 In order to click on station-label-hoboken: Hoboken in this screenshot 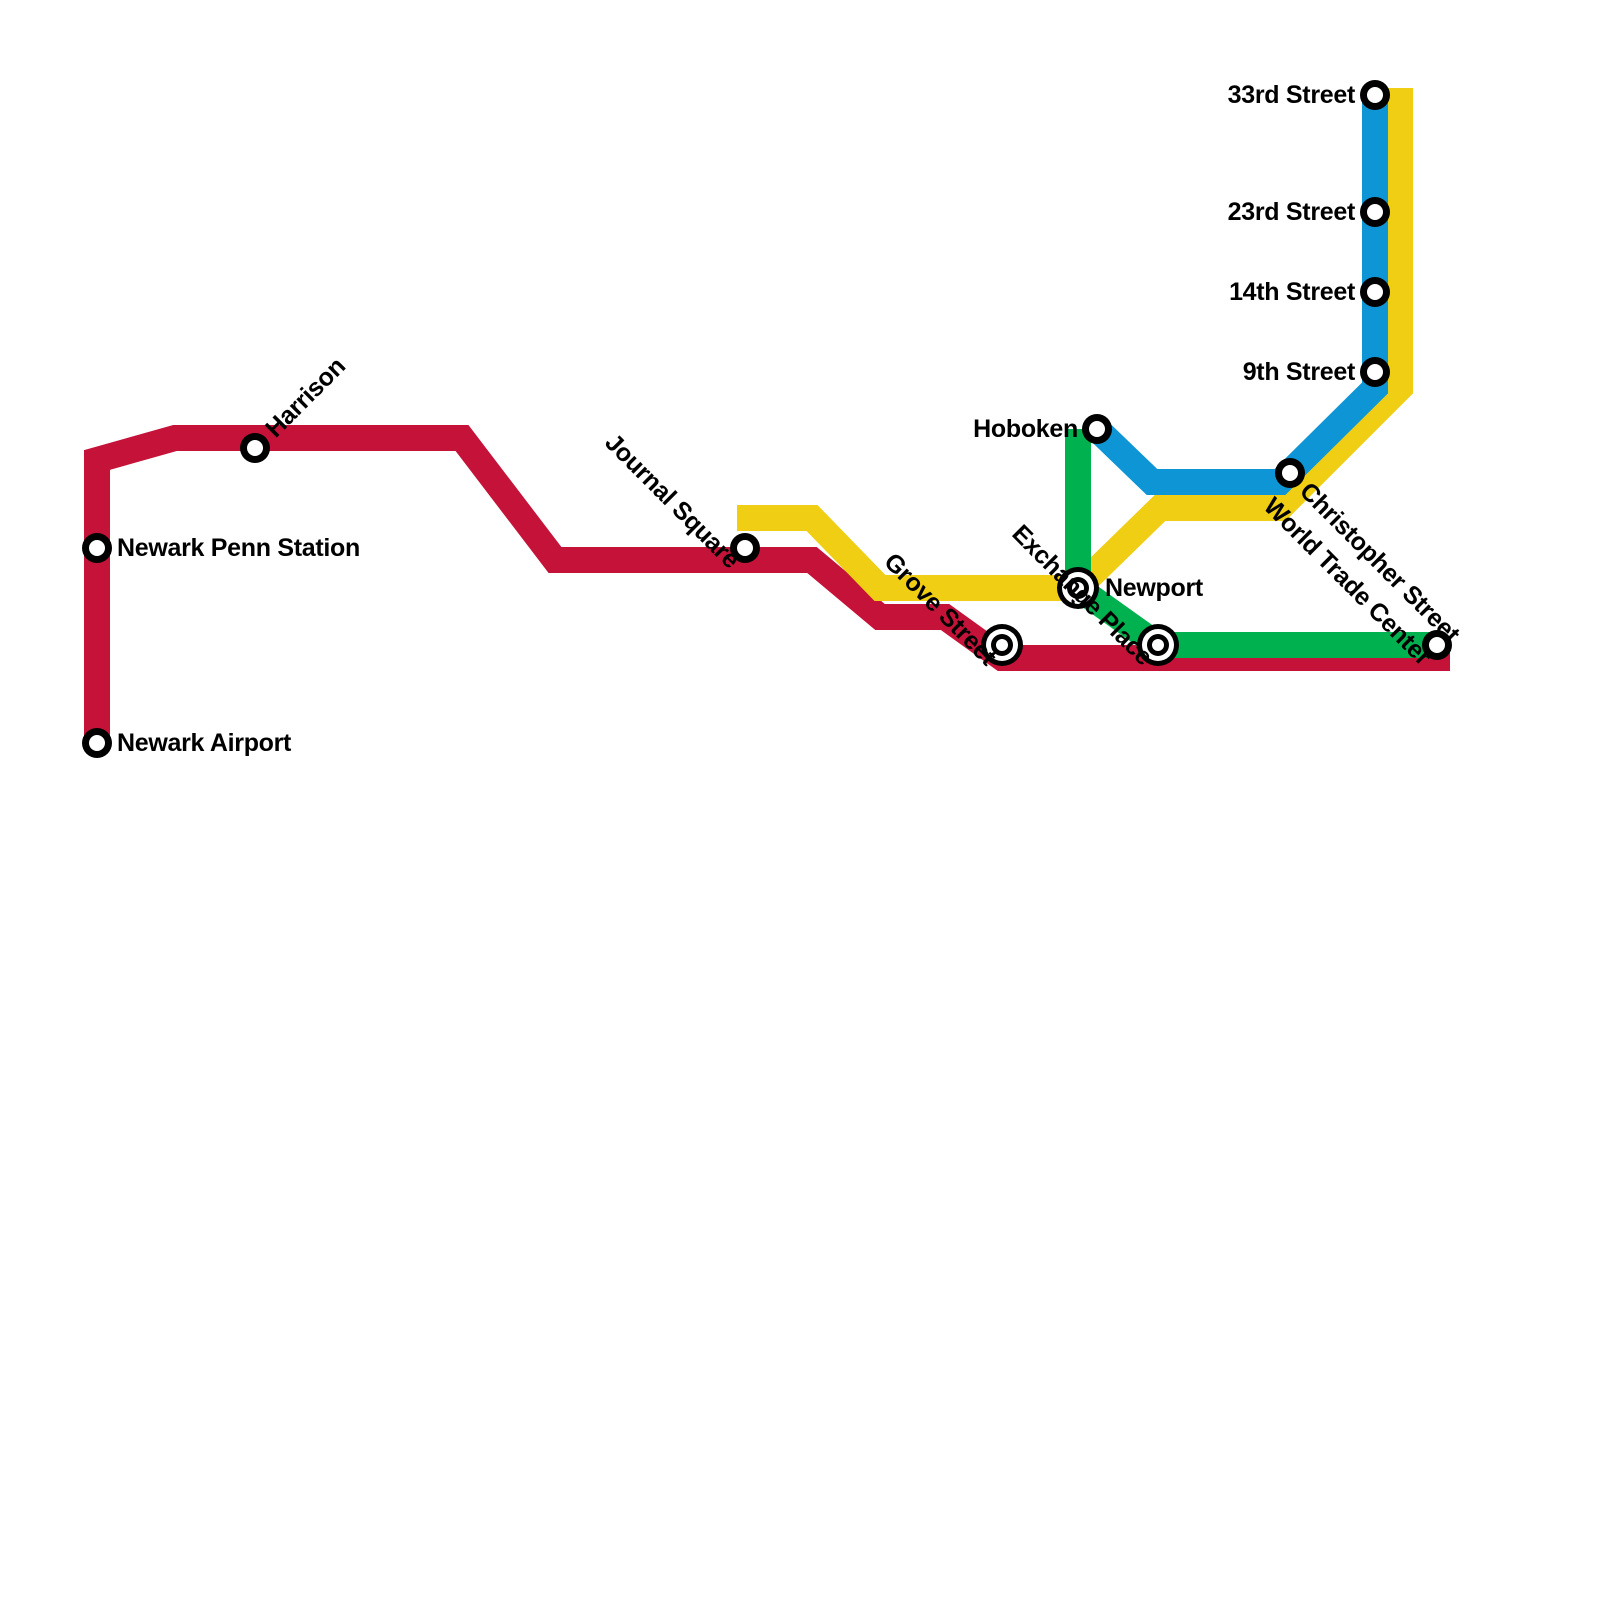, I will do `click(1025, 429)`.